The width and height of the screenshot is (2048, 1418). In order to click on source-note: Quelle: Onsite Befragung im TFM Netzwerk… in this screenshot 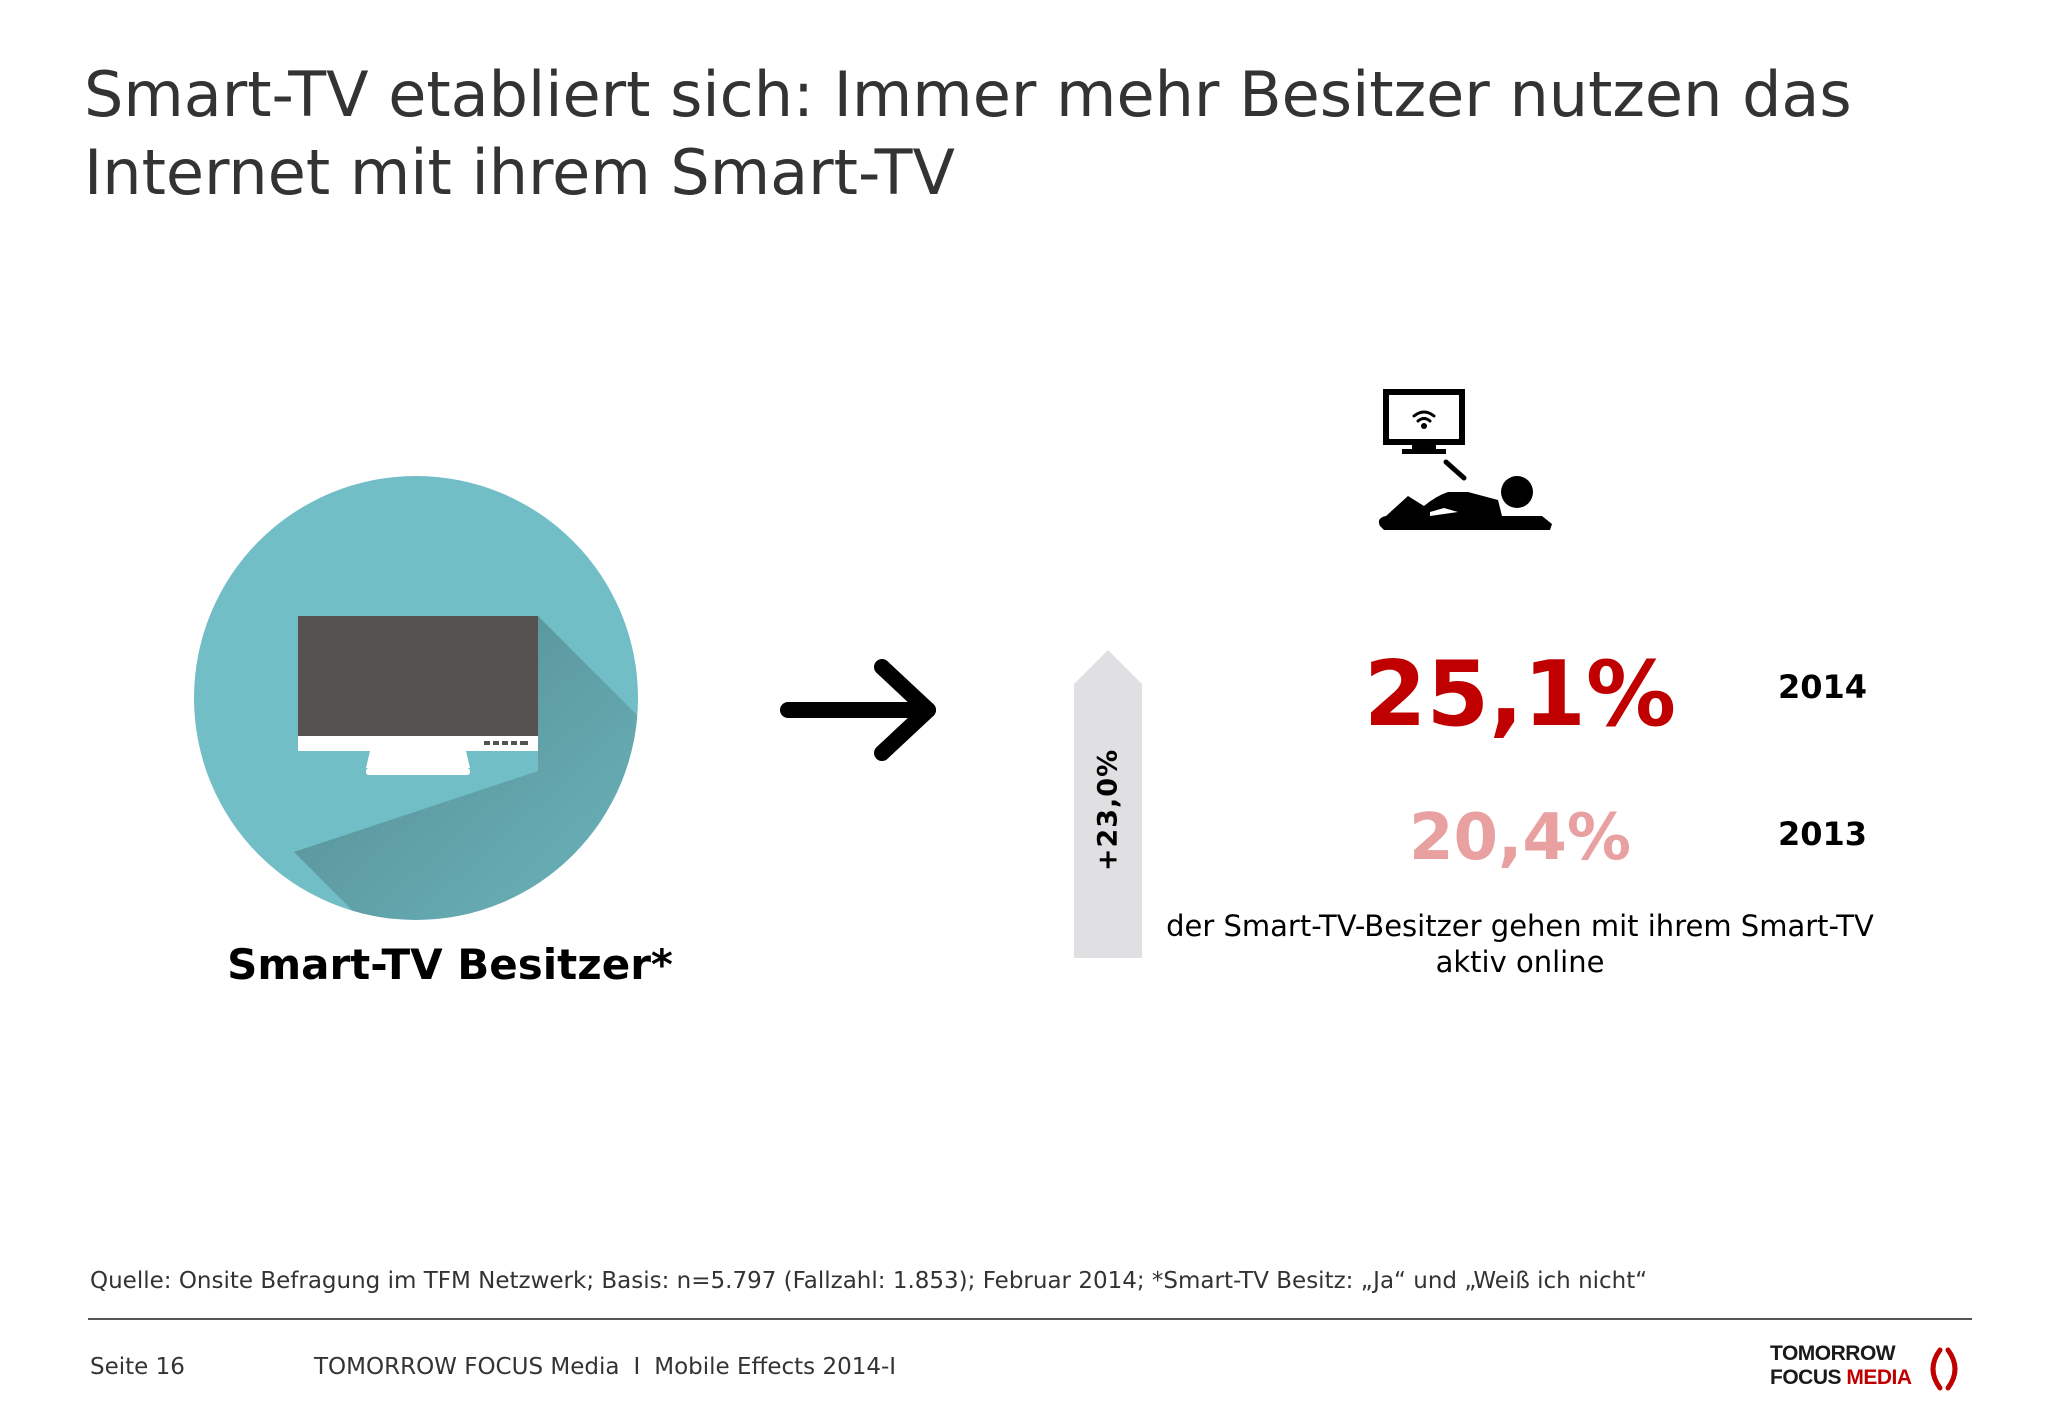, I will do `click(869, 1281)`.